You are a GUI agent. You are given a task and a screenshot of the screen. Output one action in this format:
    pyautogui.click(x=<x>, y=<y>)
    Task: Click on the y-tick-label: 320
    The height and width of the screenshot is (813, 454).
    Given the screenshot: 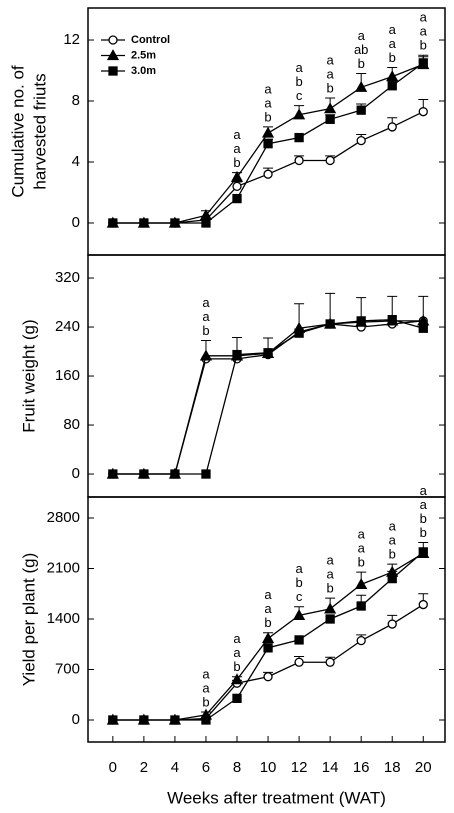 What is the action you would take?
    pyautogui.click(x=67, y=277)
    